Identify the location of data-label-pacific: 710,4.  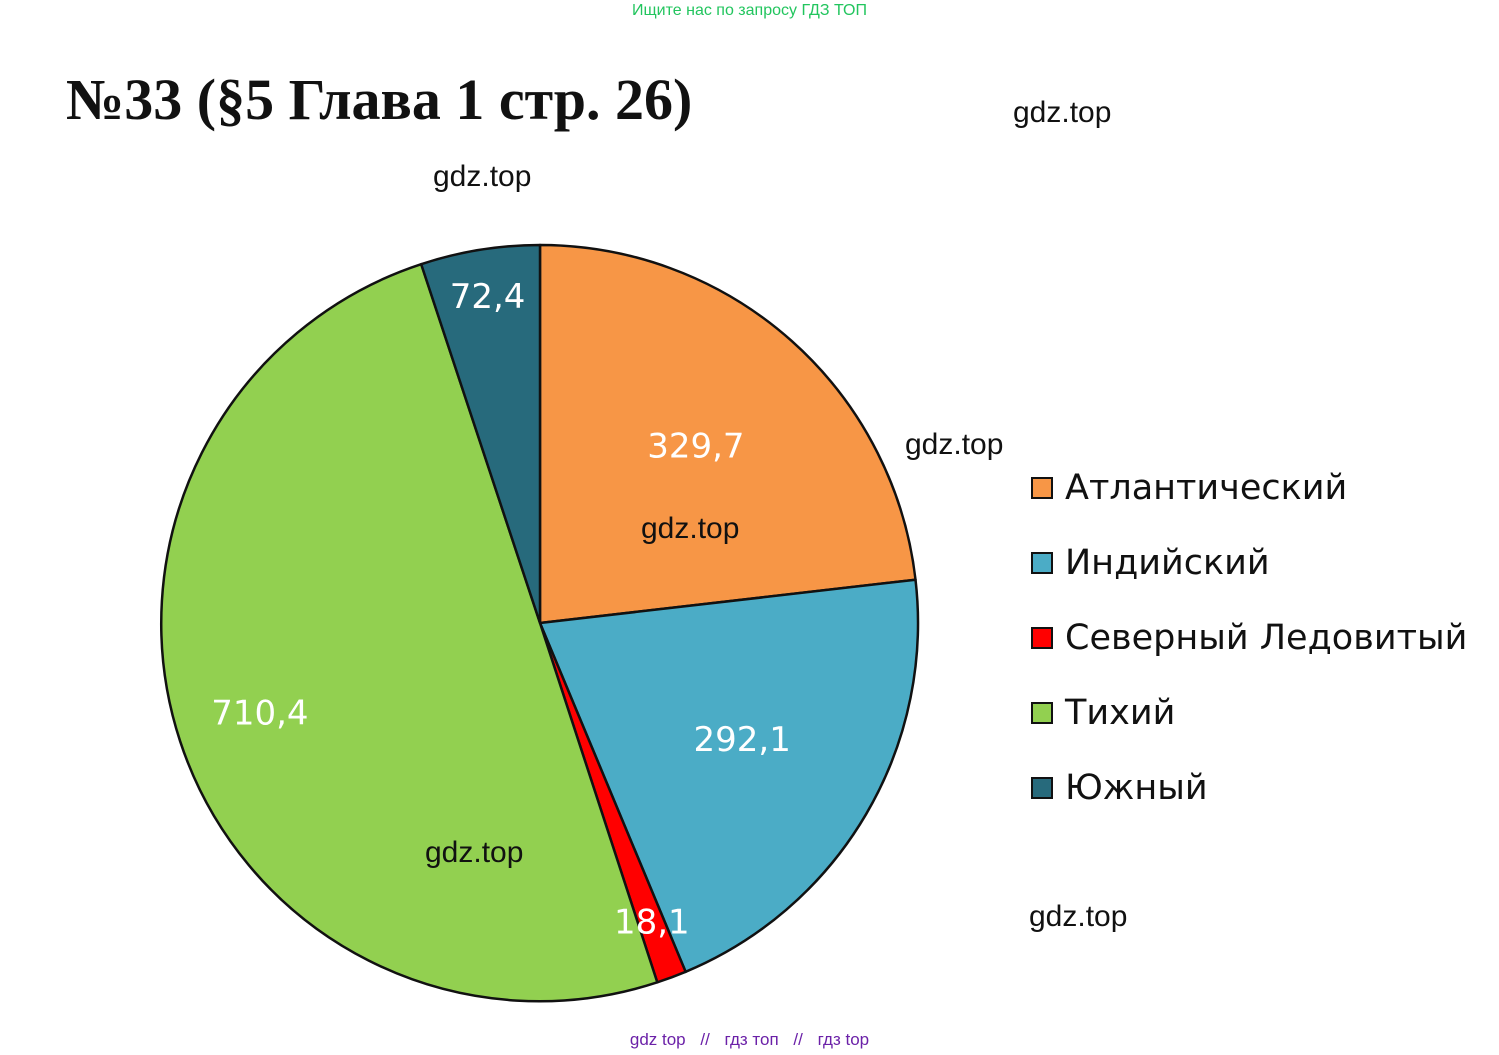
(259, 714).